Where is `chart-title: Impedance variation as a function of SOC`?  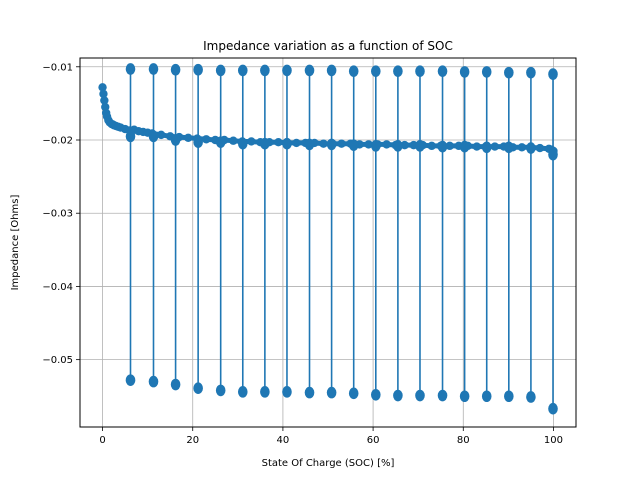
chart-title: Impedance variation as a function of SOC is located at coordinates (328, 46).